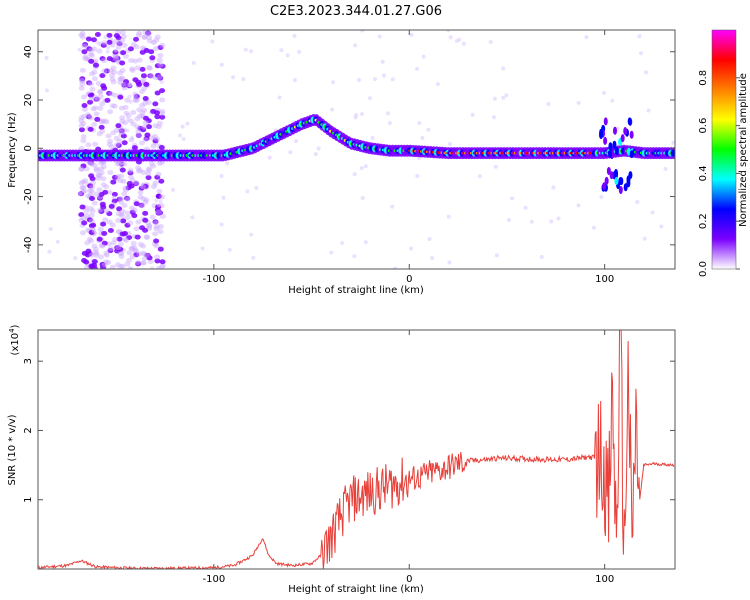  I want to click on snr-ytick-label: 1, so click(28, 500).